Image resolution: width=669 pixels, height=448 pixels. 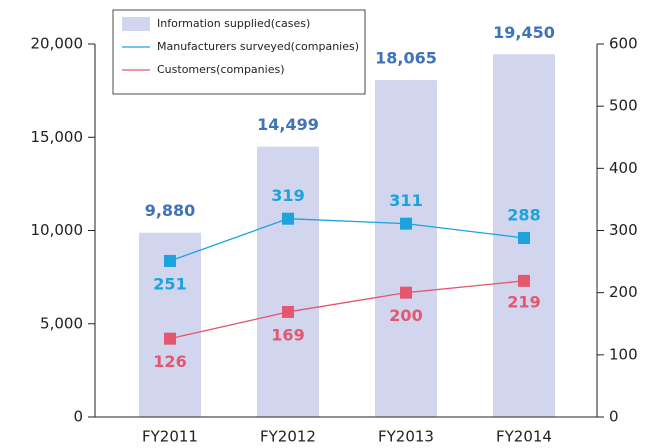 What do you see at coordinates (614, 417) in the screenshot?
I see `y2-tick-label: 0` at bounding box center [614, 417].